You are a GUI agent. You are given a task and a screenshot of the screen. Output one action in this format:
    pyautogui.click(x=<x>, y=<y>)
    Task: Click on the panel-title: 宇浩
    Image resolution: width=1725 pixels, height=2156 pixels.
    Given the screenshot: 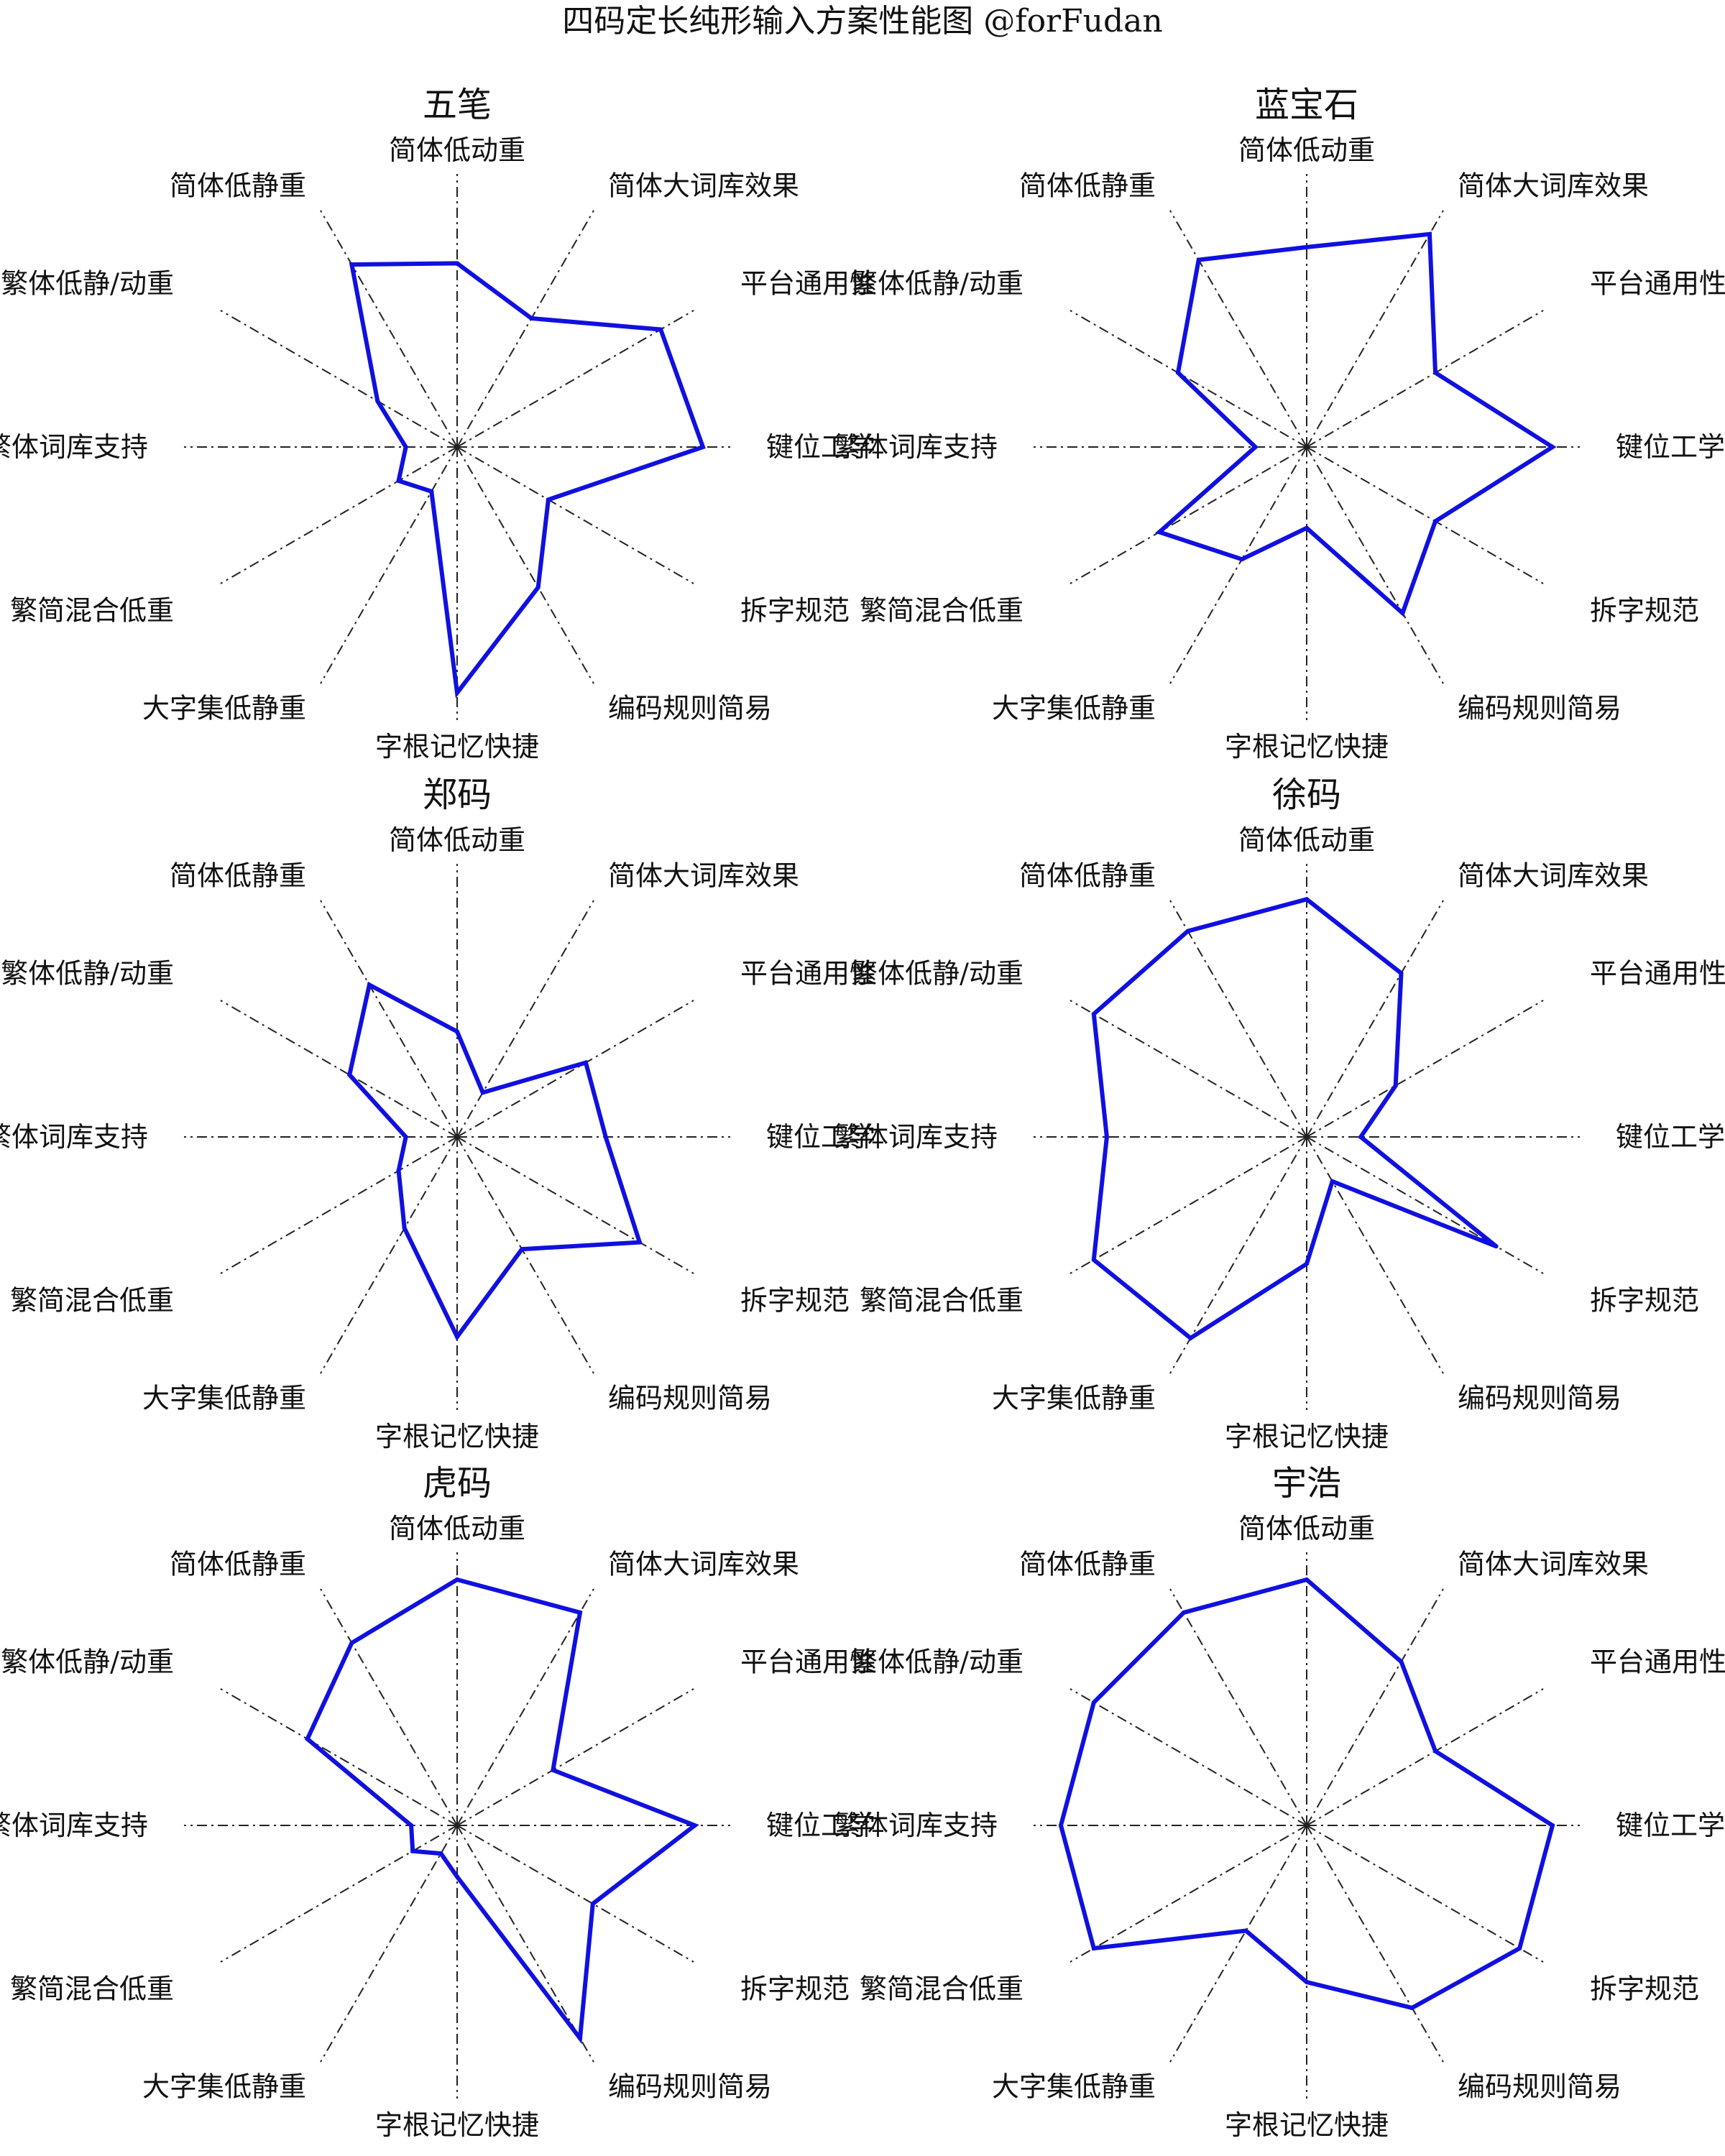 What is the action you would take?
    pyautogui.click(x=1306, y=1483)
    